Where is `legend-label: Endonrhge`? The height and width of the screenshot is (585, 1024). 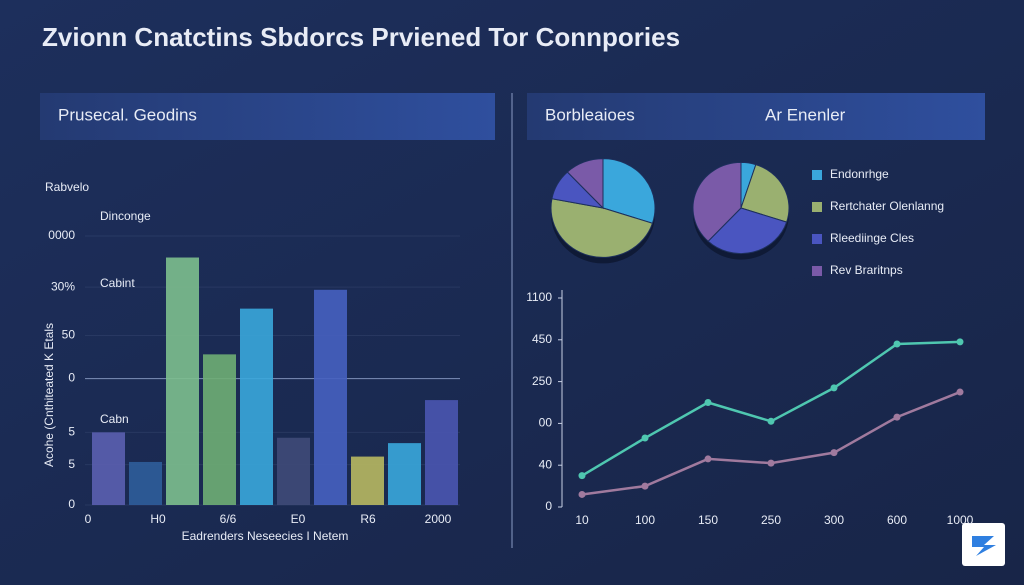
legend-label: Endonrhge is located at coordinates (859, 174).